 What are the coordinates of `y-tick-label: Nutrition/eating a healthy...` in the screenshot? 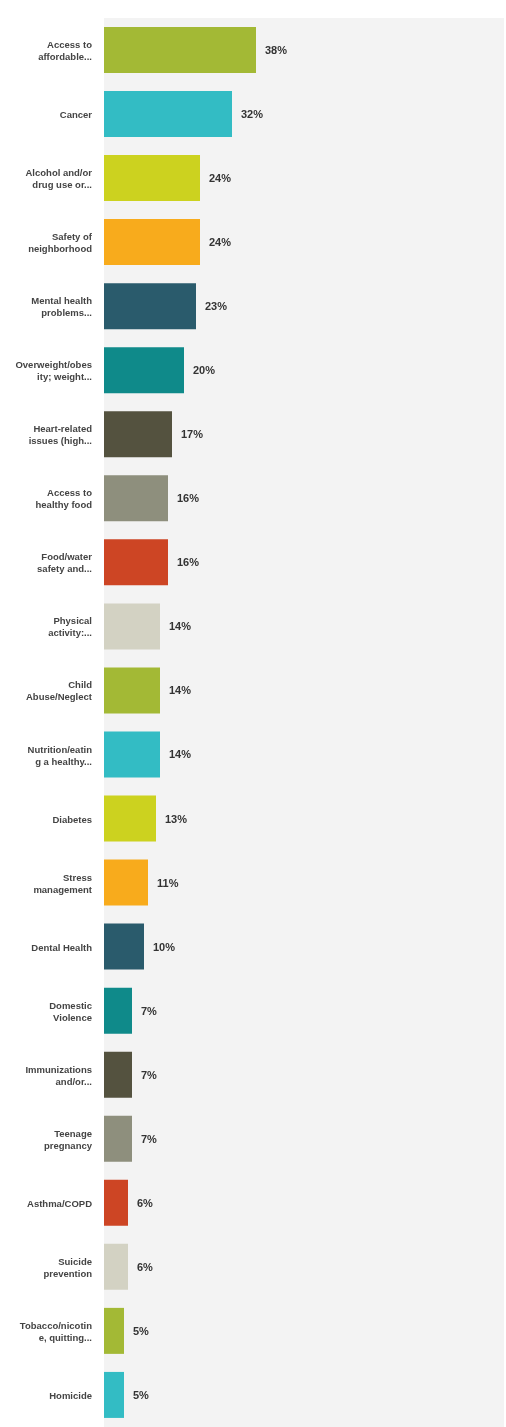 It's located at (60, 755).